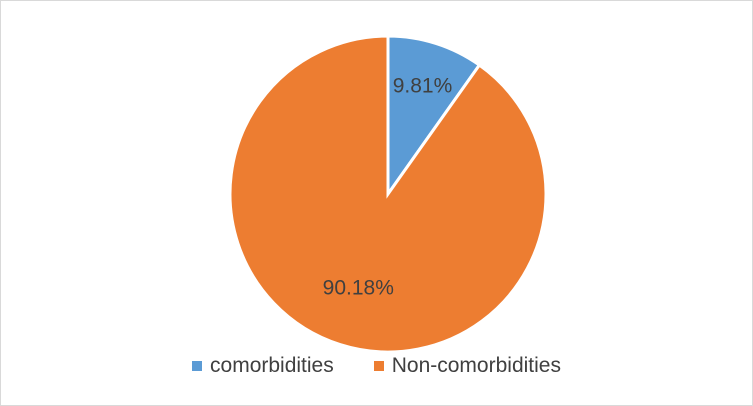 This screenshot has width=753, height=406. I want to click on data-label-comorbidities: 9.81%, so click(423, 86).